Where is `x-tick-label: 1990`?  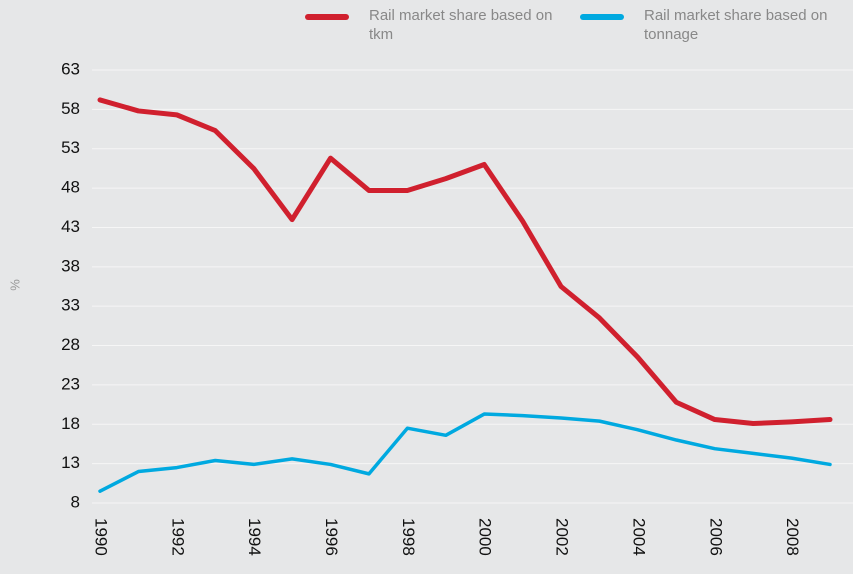
x-tick-label: 1990 is located at coordinates (101, 537).